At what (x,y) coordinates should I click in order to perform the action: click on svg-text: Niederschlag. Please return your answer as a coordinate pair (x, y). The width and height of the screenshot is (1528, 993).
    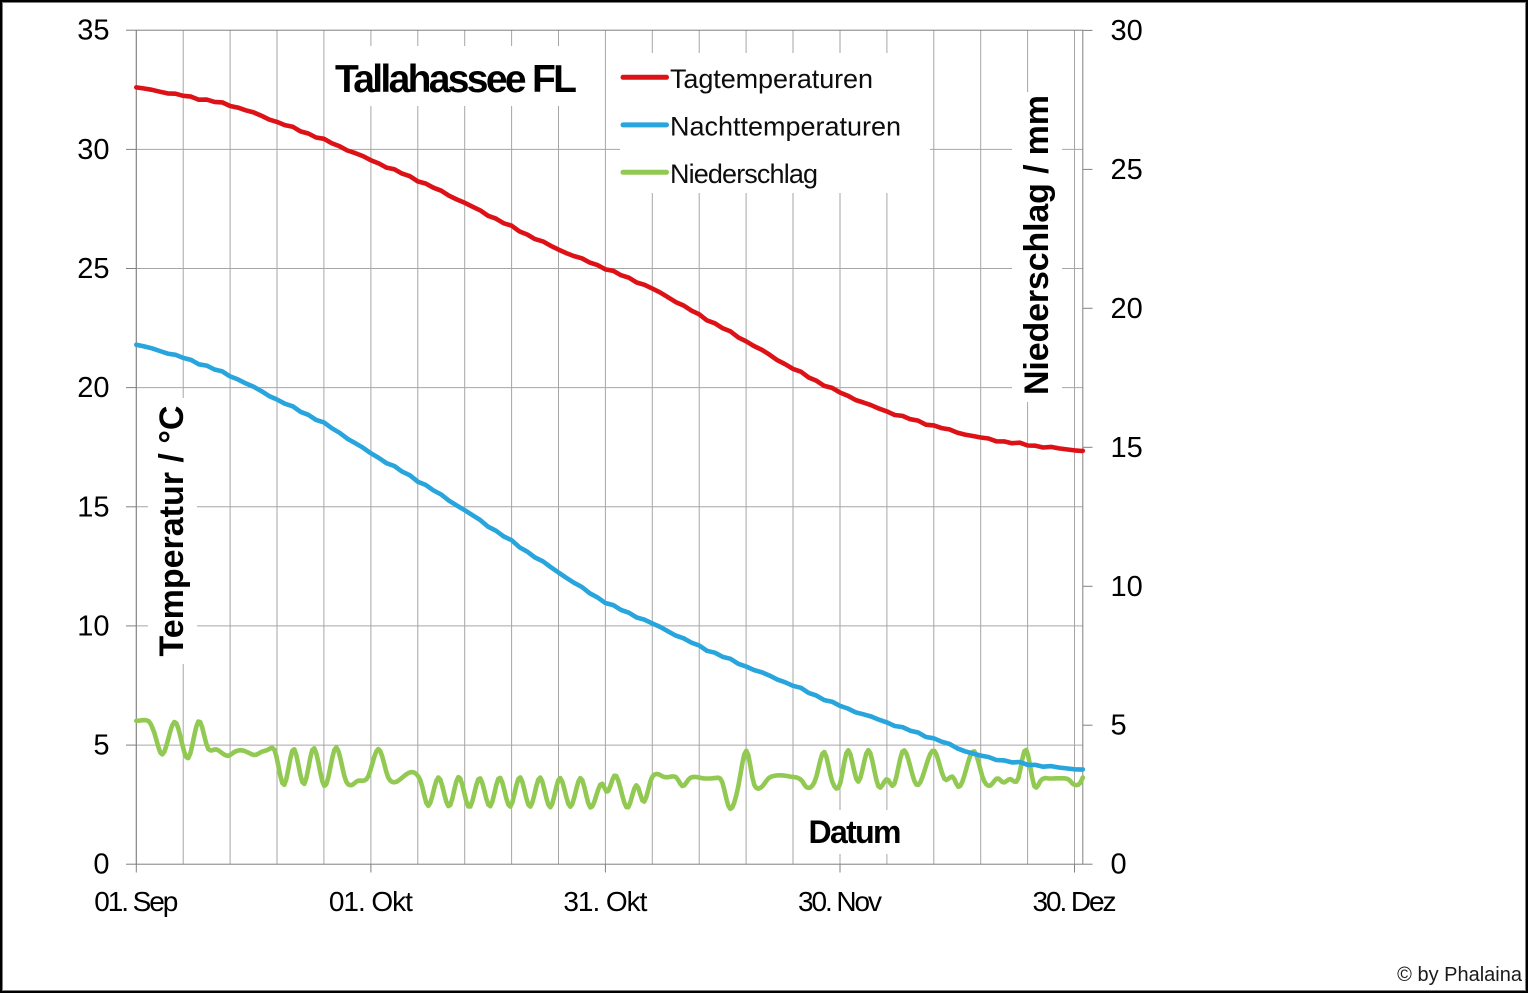
    Looking at the image, I should click on (744, 174).